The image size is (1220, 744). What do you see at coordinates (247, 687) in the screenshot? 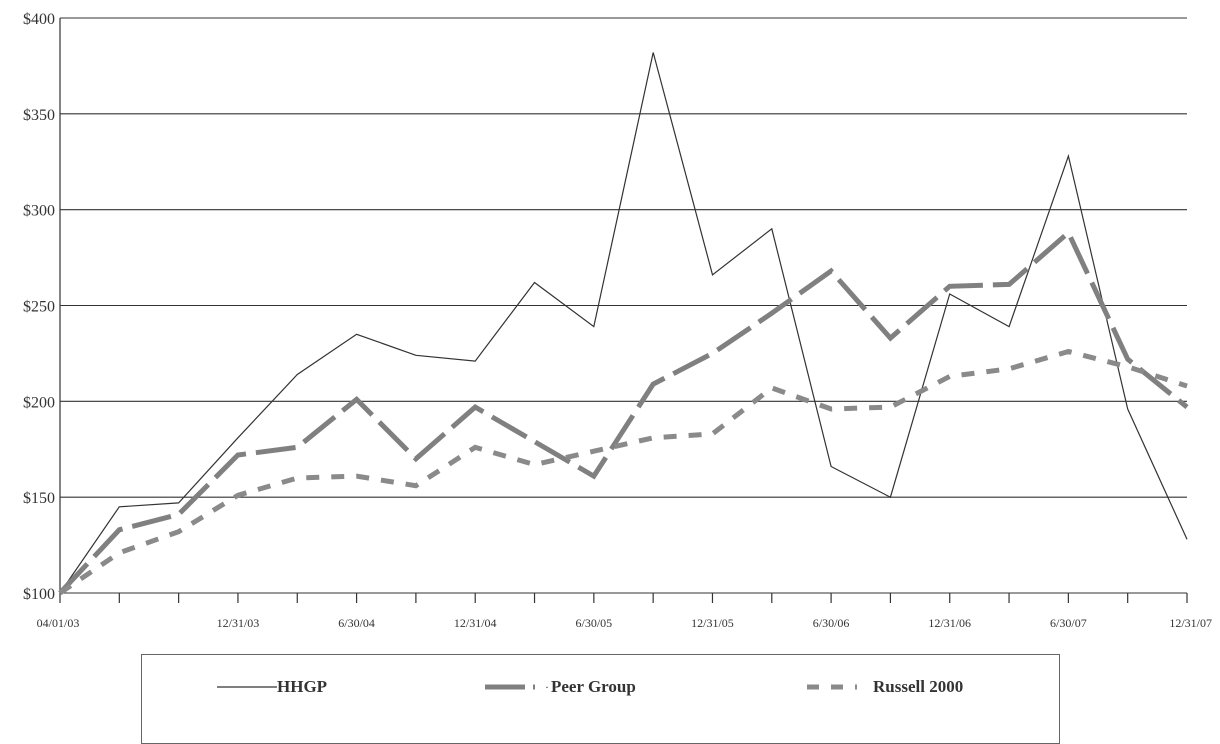
I see `legend-swatch-hhgp` at bounding box center [247, 687].